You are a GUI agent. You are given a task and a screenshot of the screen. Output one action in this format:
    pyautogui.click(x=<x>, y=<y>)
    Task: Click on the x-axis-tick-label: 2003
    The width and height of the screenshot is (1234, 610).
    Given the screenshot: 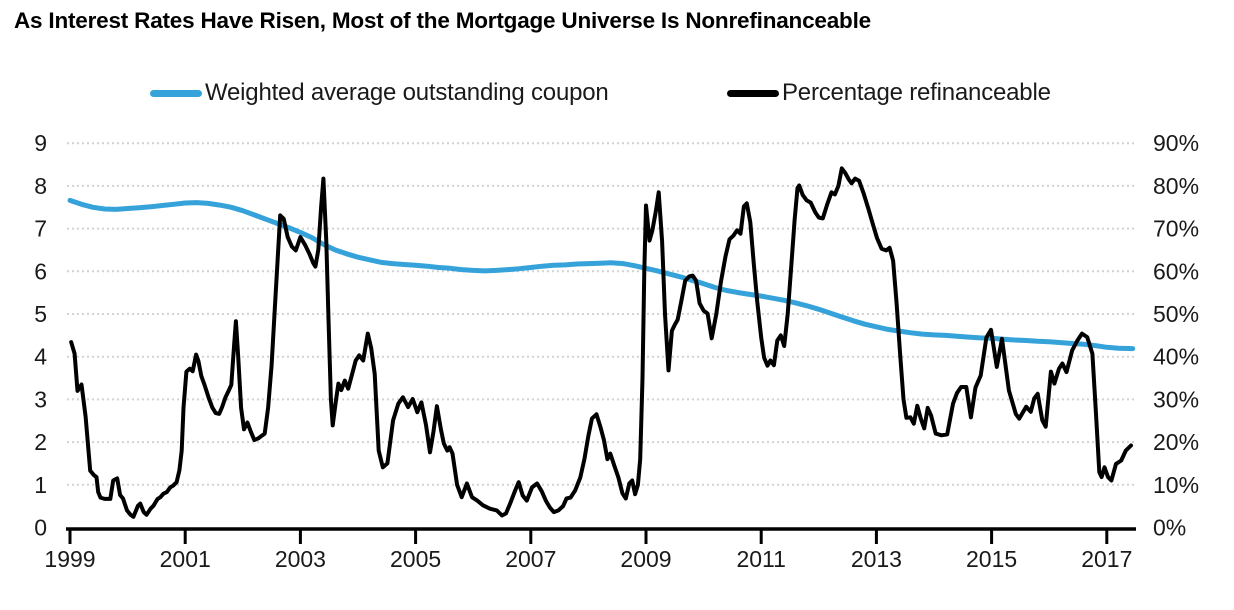 What is the action you would take?
    pyautogui.click(x=300, y=559)
    